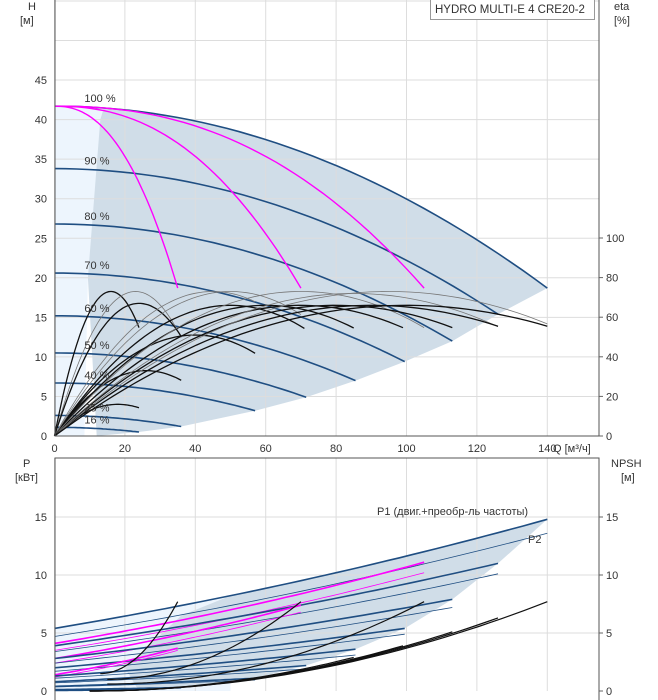 The image size is (658, 700). Describe the element at coordinates (572, 449) in the screenshot. I see `q-axis-label: Q [м³/ч]` at that location.